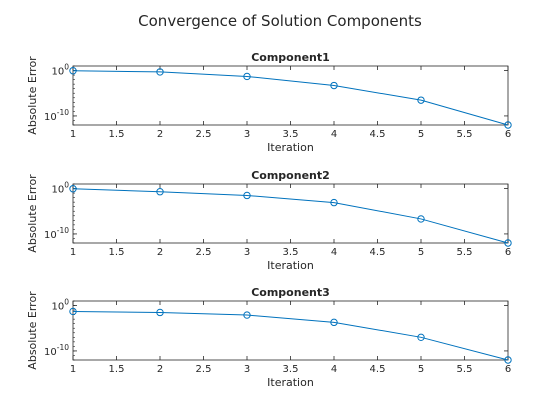  What do you see at coordinates (290, 175) in the screenshot?
I see `subplot-title: Component2` at bounding box center [290, 175].